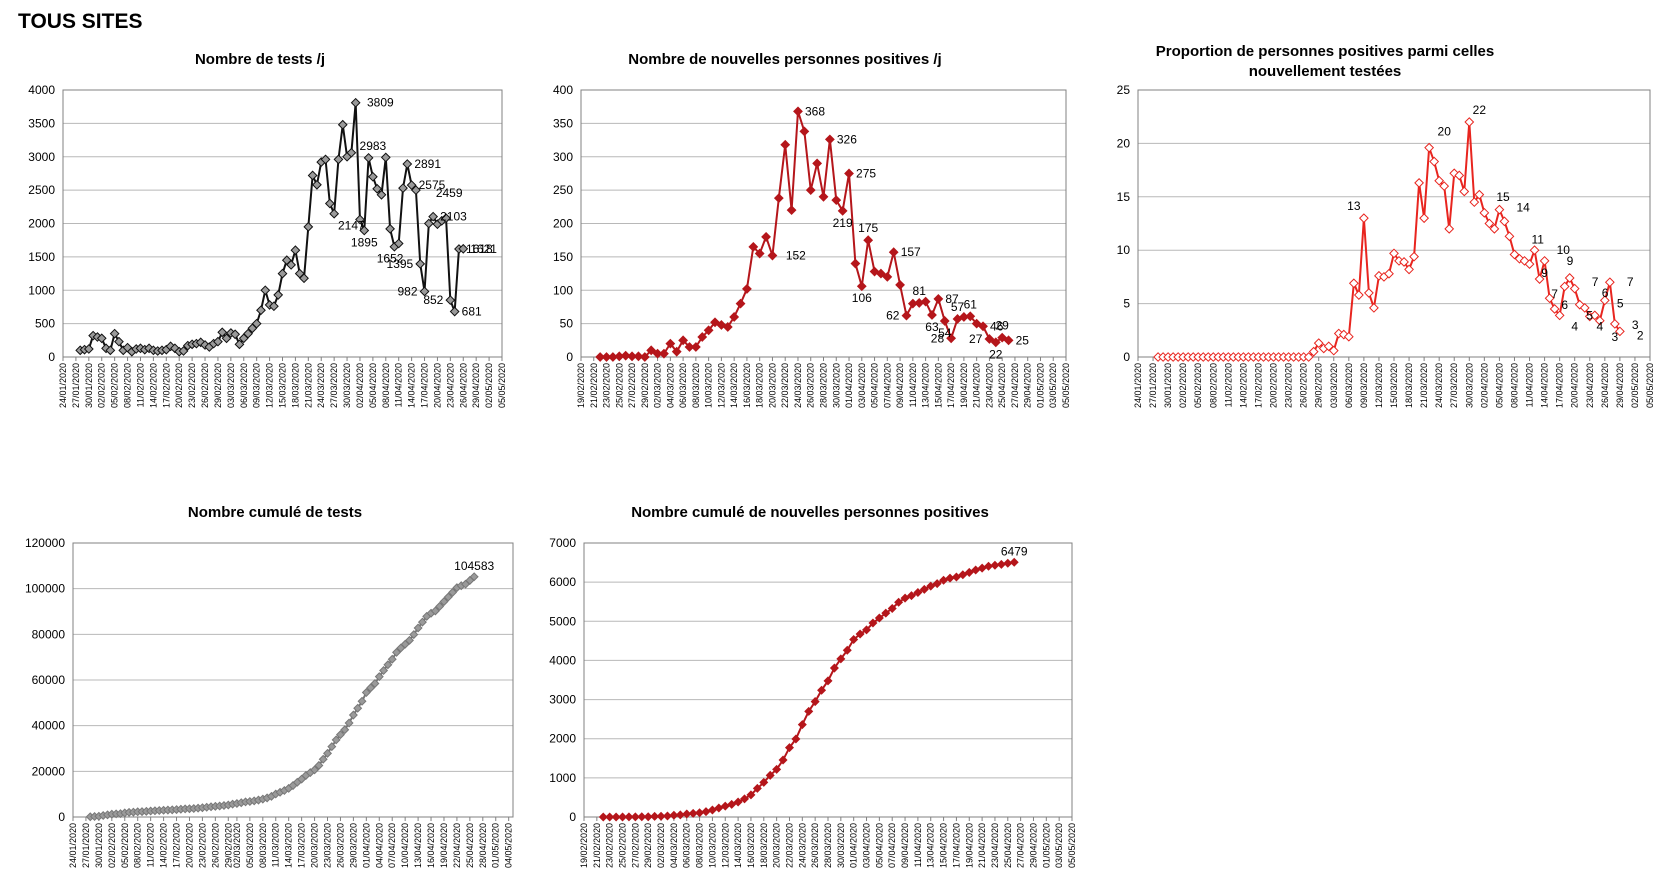 This screenshot has width=1664, height=892. What do you see at coordinates (1605, 385) in the screenshot?
I see `x-tick-label: 26/04/2020` at bounding box center [1605, 385].